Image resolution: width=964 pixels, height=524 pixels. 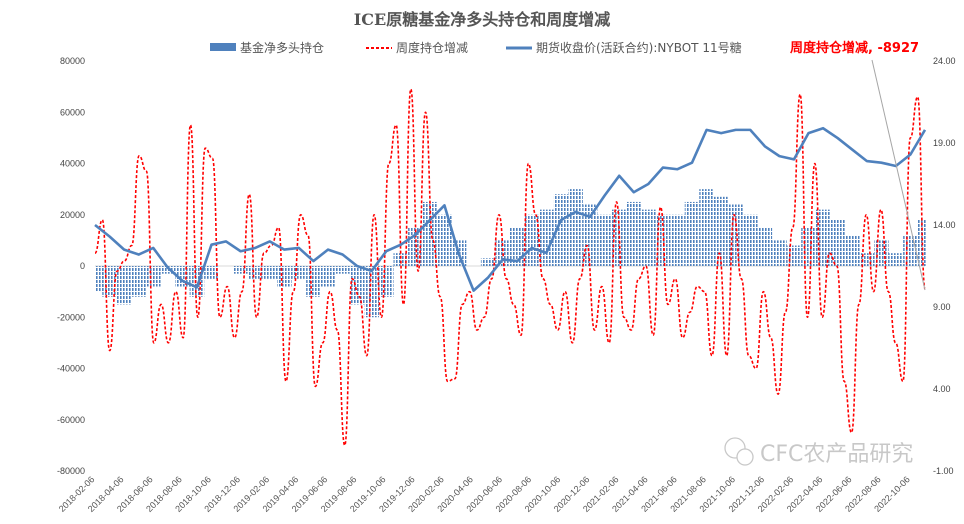 What do you see at coordinates (71, 471) in the screenshot?
I see `y-left-tick-label: -80000` at bounding box center [71, 471].